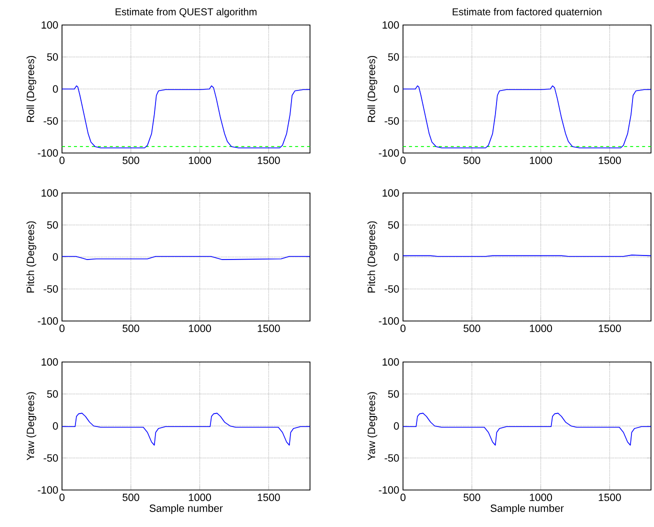  What do you see at coordinates (527, 13) in the screenshot?
I see `chart-title: Estimate from factored quaternion` at bounding box center [527, 13].